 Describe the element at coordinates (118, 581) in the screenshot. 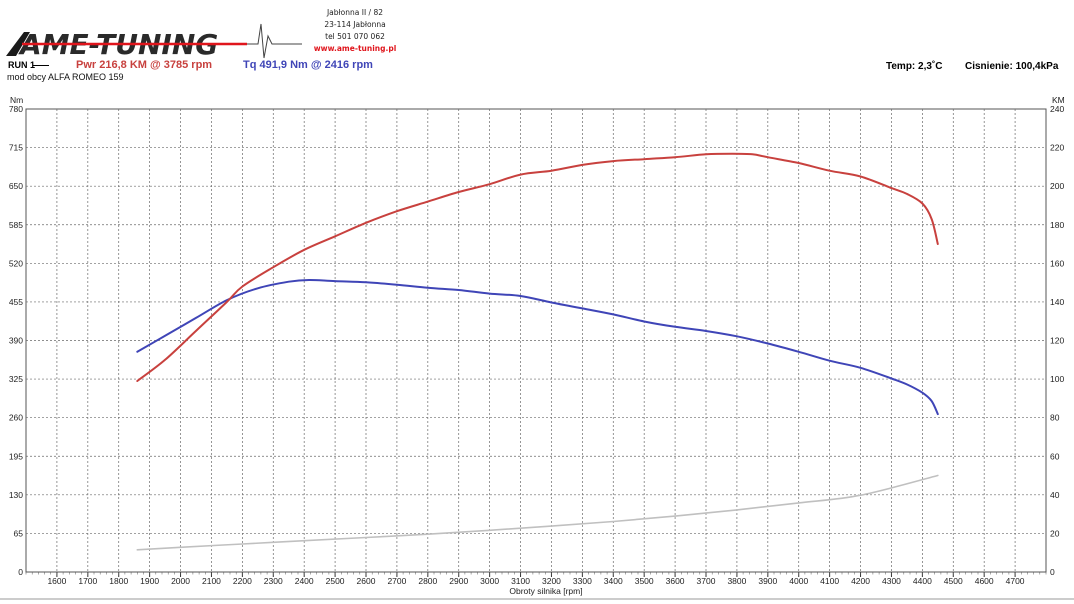

I see `x-tick-label: 1800` at that location.